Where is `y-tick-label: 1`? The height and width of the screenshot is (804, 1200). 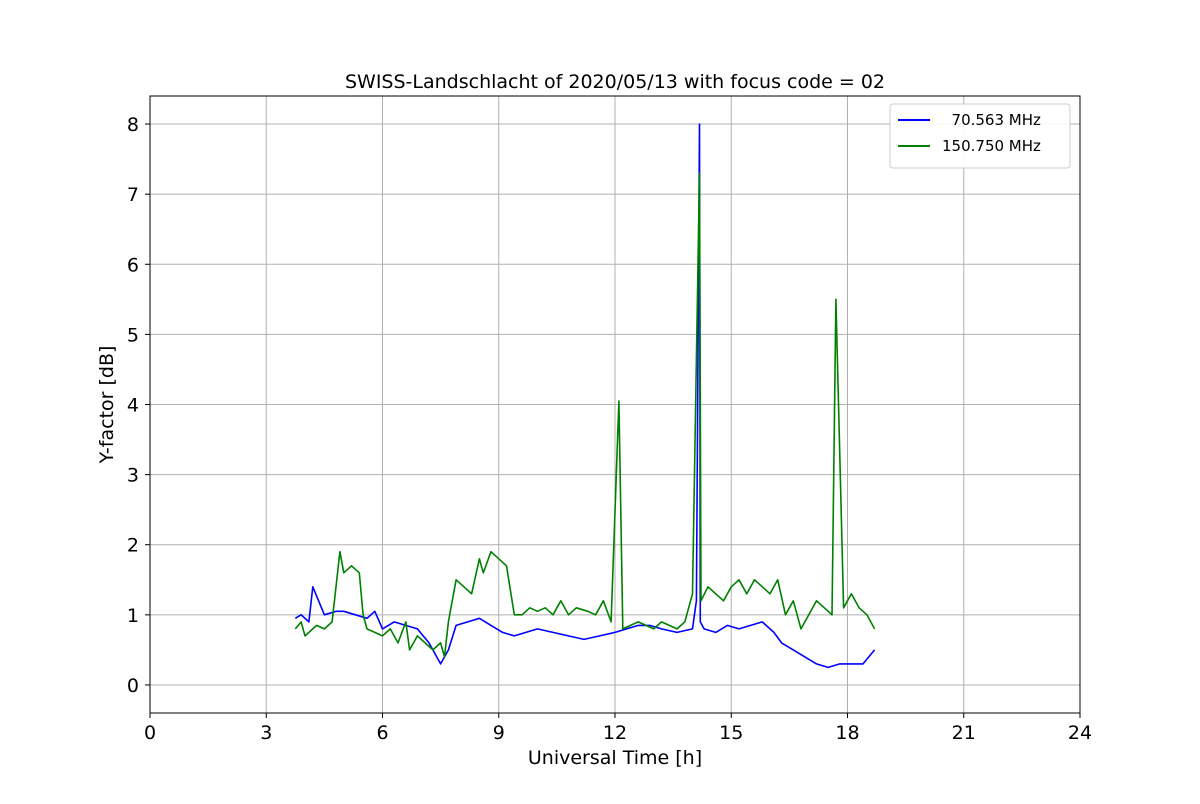
y-tick-label: 1 is located at coordinates (133, 616).